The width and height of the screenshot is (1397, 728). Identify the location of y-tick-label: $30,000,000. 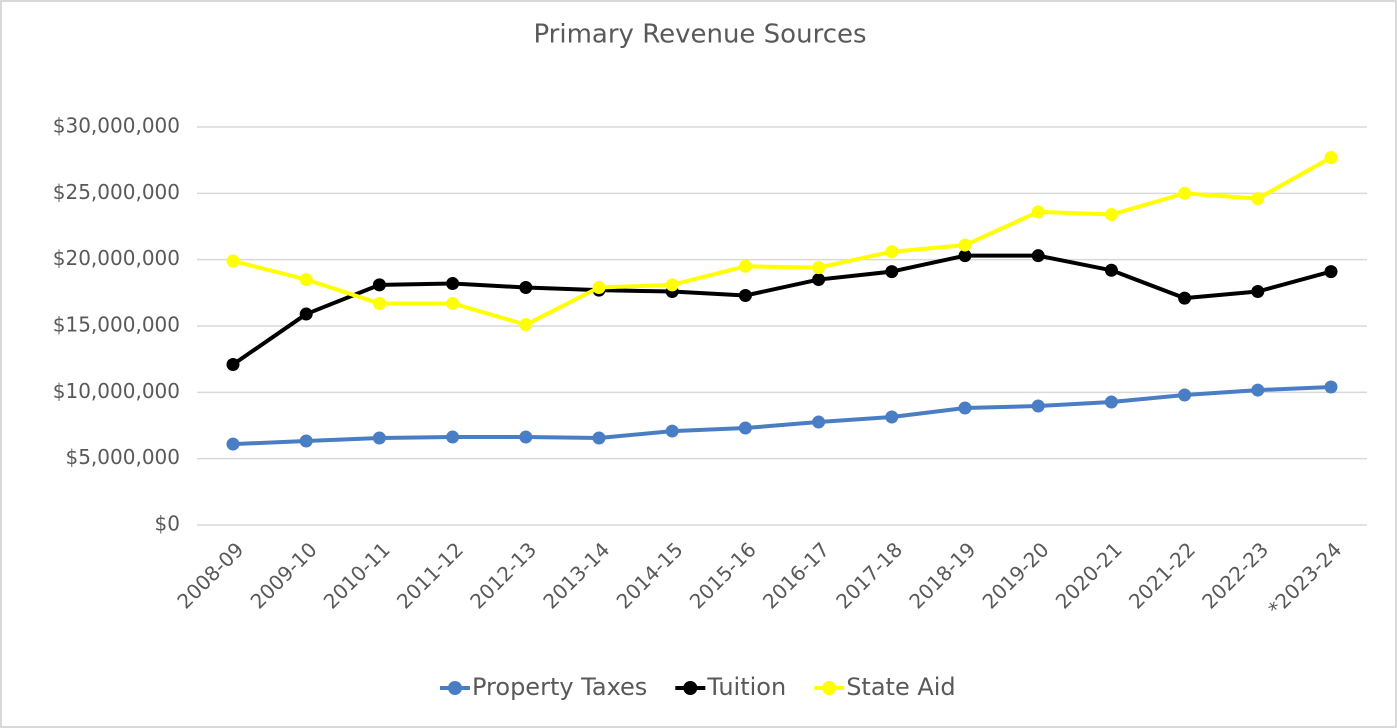
(116, 126).